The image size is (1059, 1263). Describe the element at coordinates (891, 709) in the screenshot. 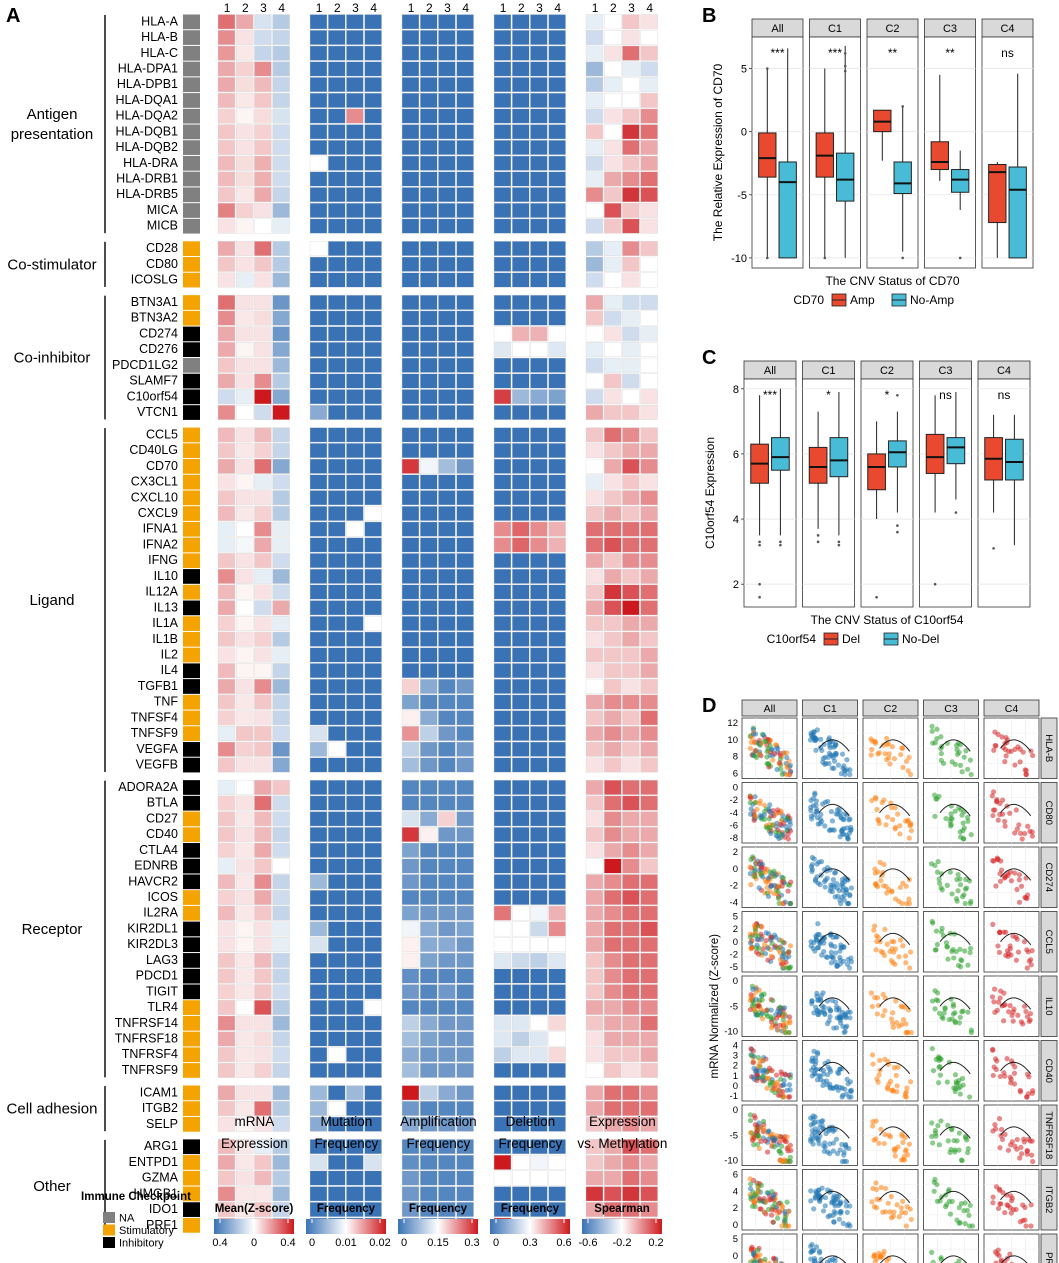

I see `facet-label: C2` at that location.